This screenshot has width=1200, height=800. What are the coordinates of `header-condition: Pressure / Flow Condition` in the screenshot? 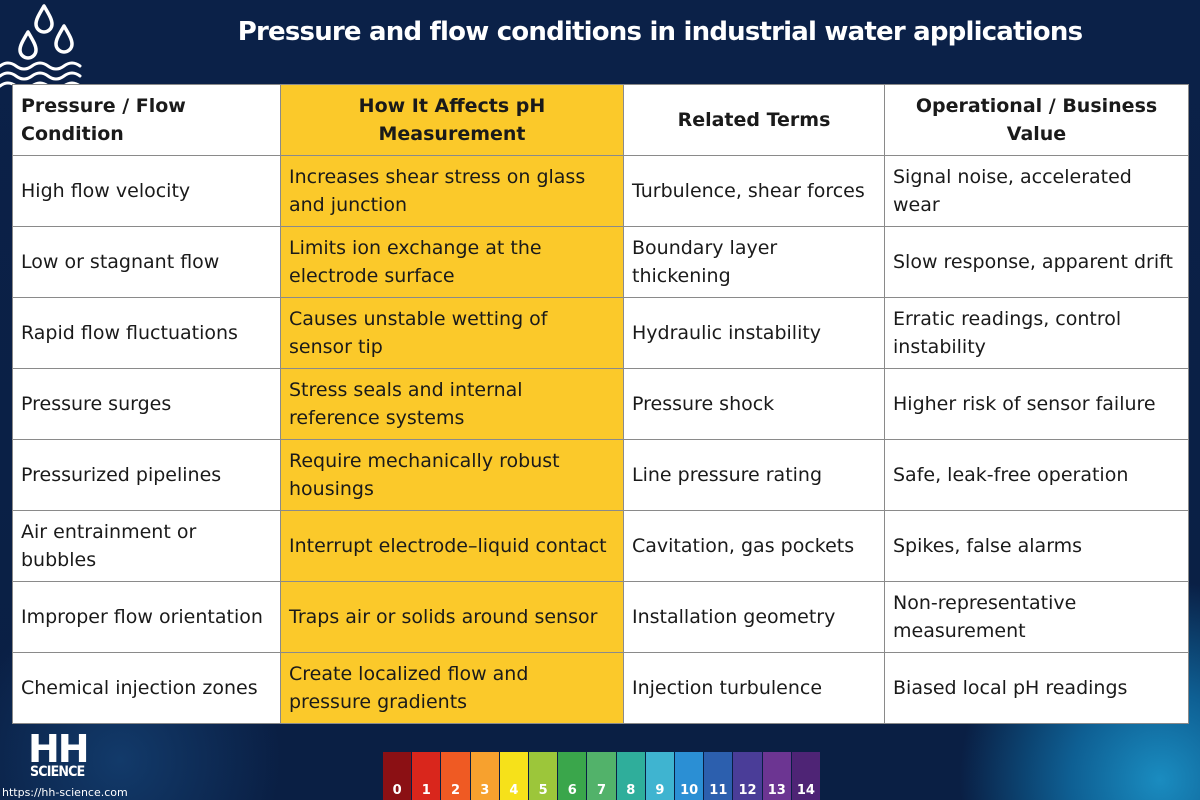 It's located at (146, 120).